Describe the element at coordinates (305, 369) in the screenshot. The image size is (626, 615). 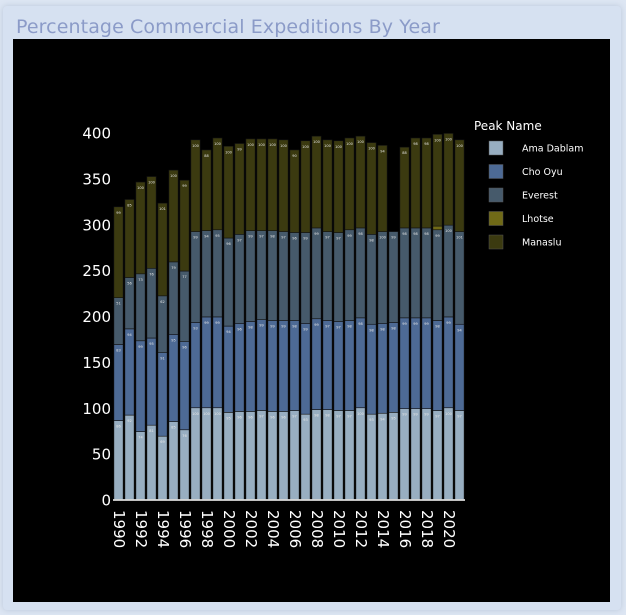
I see `bar-segment-cho-oyu-2007` at that location.